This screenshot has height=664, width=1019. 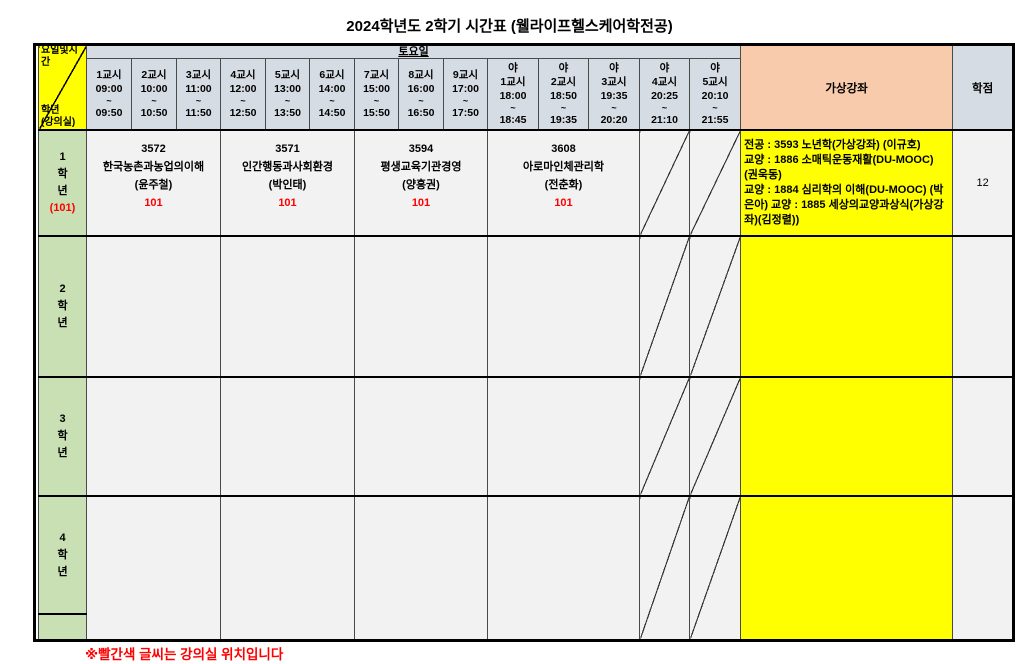 I want to click on period-header-7: 7교시 15:00 ~15:50, so click(x=376, y=94).